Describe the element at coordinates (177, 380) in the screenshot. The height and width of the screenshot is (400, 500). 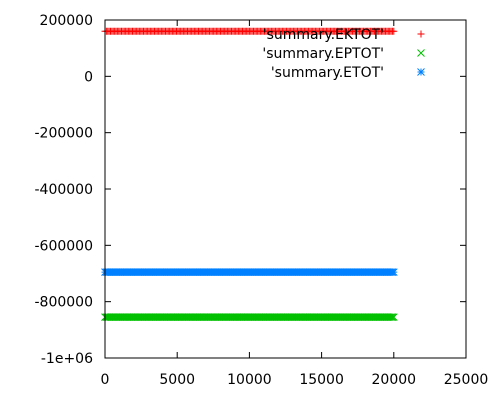
I see `x-tick-label: 5000` at that location.